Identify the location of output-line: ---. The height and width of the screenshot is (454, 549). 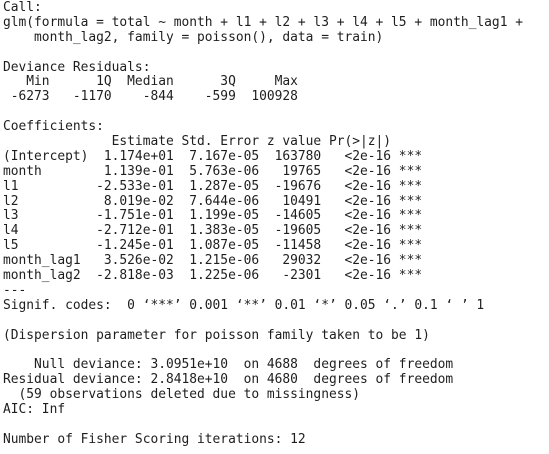
(15, 290).